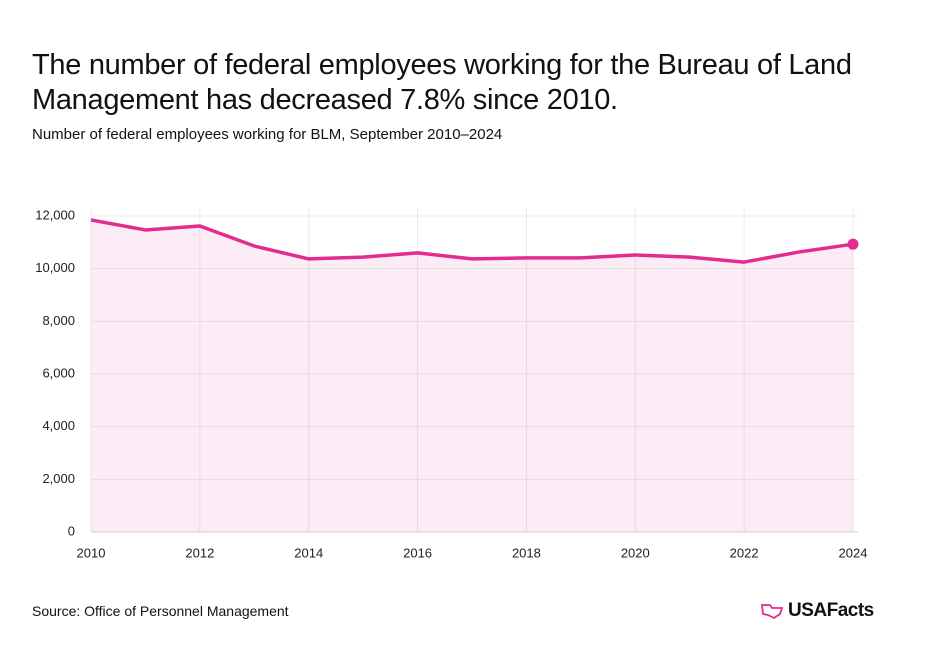  I want to click on x-tick-label: 2018, so click(526, 552).